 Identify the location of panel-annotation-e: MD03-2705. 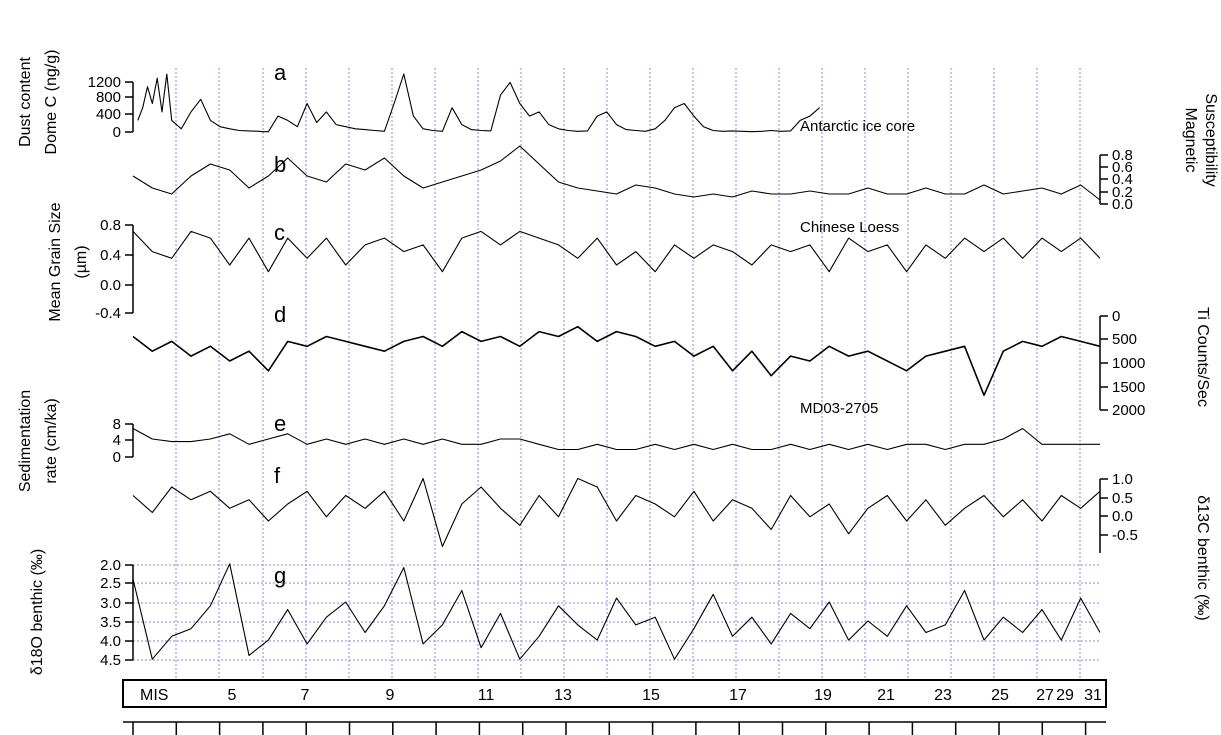
(839, 408).